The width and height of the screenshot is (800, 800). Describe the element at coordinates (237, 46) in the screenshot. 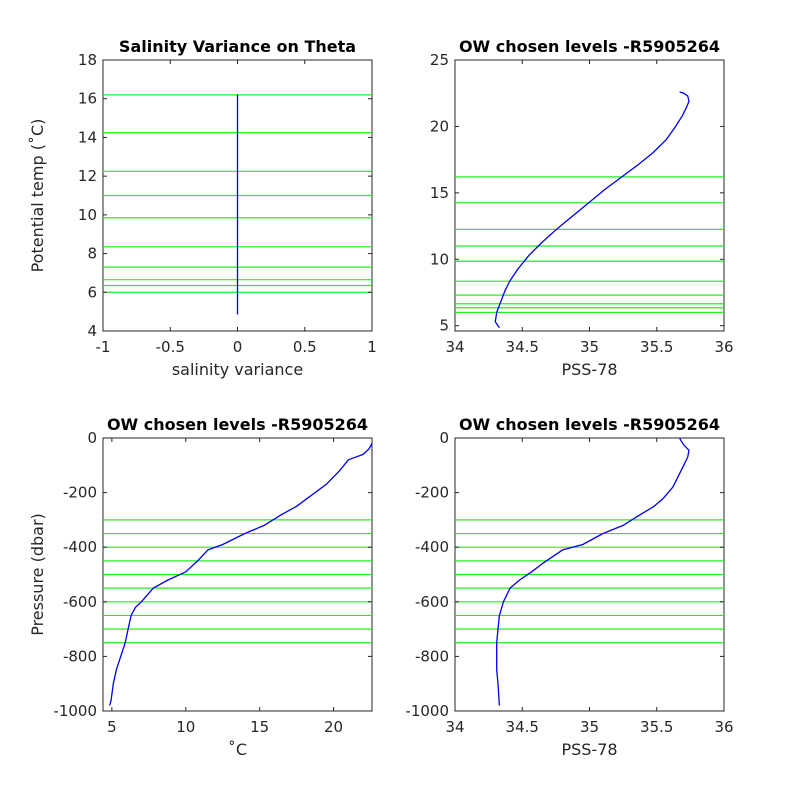

I see `chart-title: Salinity Variance on Theta` at that location.